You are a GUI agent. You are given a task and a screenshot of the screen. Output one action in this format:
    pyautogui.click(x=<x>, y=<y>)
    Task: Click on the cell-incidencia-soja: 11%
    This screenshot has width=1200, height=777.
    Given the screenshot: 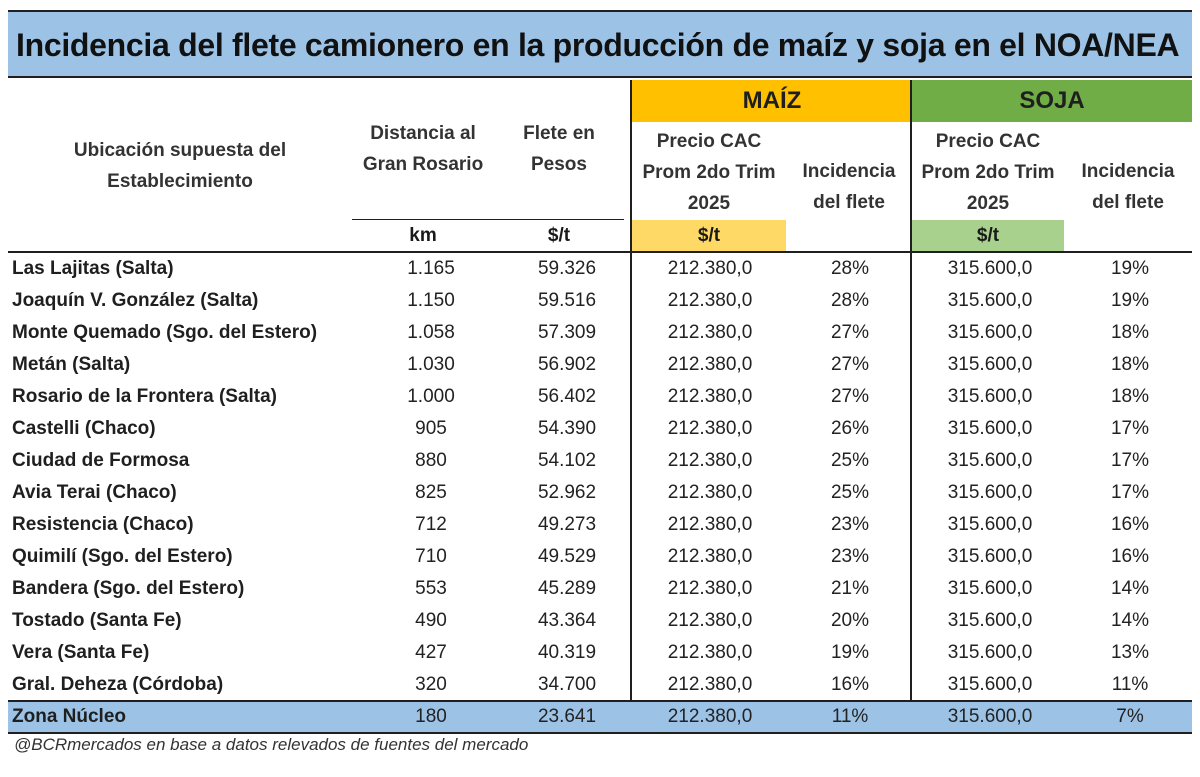 What is the action you would take?
    pyautogui.click(x=1130, y=684)
    